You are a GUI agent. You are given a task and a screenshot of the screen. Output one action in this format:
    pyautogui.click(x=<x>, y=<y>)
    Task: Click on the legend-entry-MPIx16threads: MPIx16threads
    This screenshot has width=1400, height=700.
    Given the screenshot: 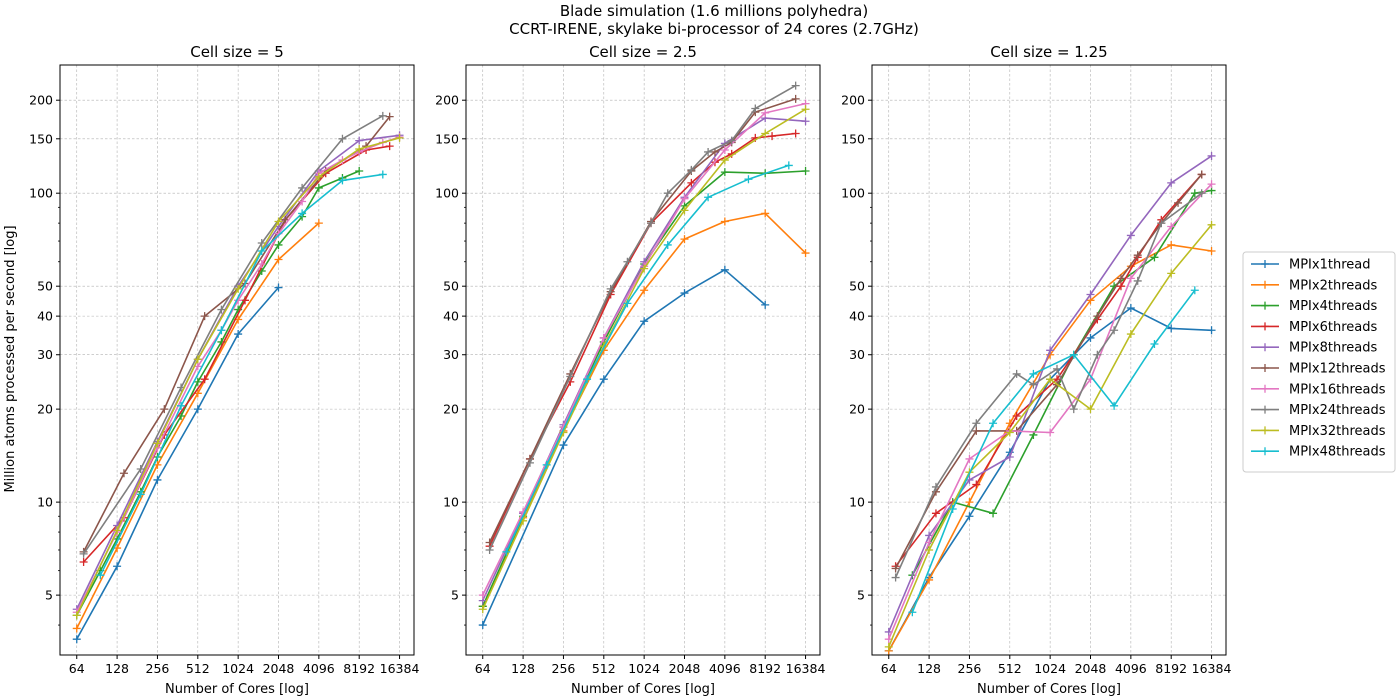 What is the action you would take?
    pyautogui.click(x=1318, y=389)
    